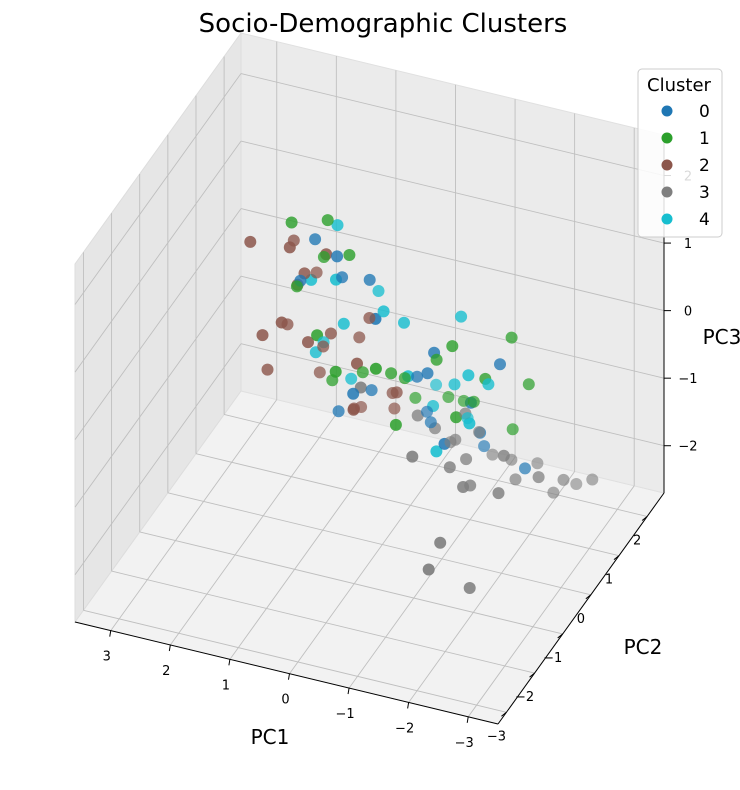 The height and width of the screenshot is (790, 740). Describe the element at coordinates (704, 220) in the screenshot. I see `legend-label-4: 4` at that location.